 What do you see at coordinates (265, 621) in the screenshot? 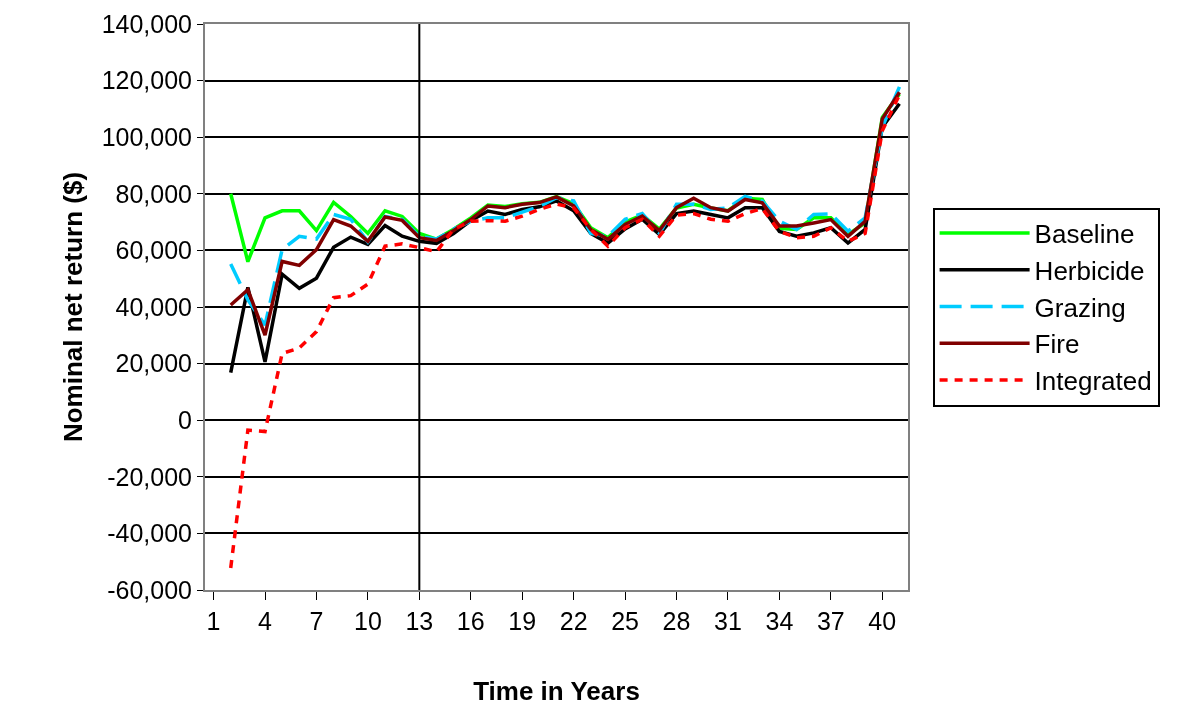
I see `x-tick-label: 4` at bounding box center [265, 621].